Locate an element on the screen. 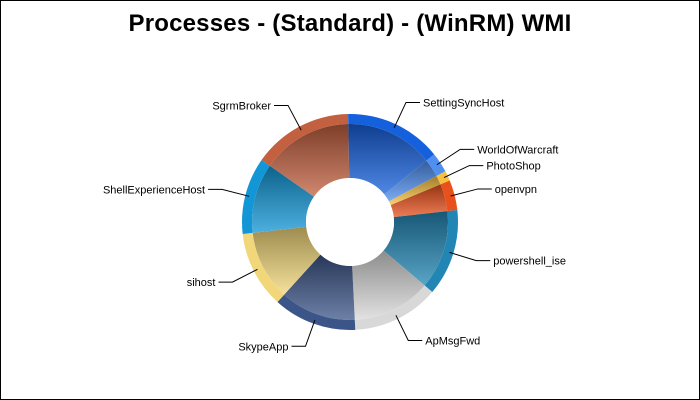 The height and width of the screenshot is (400, 700). leader-sihost is located at coordinates (238, 275).